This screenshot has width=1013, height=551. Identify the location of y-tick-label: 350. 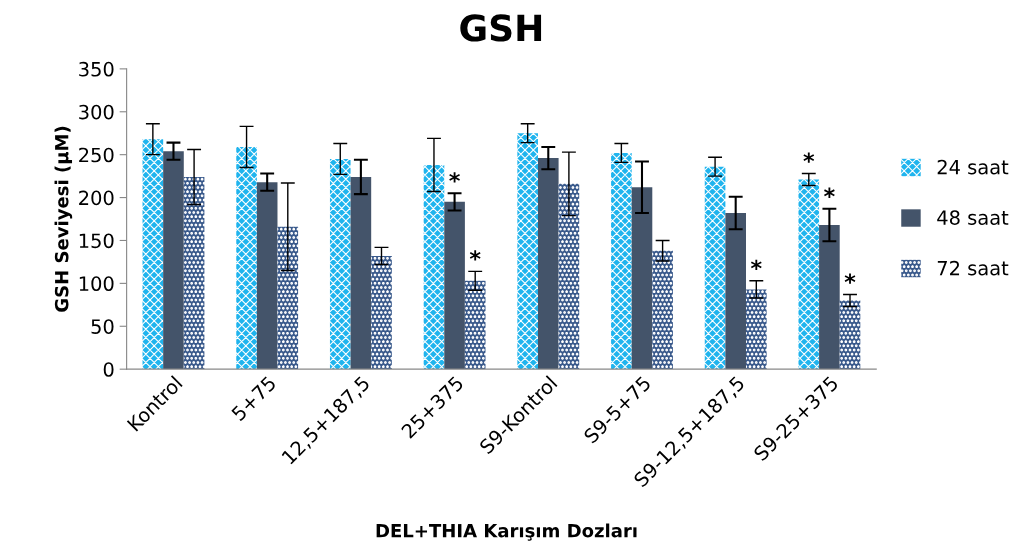
(96, 69).